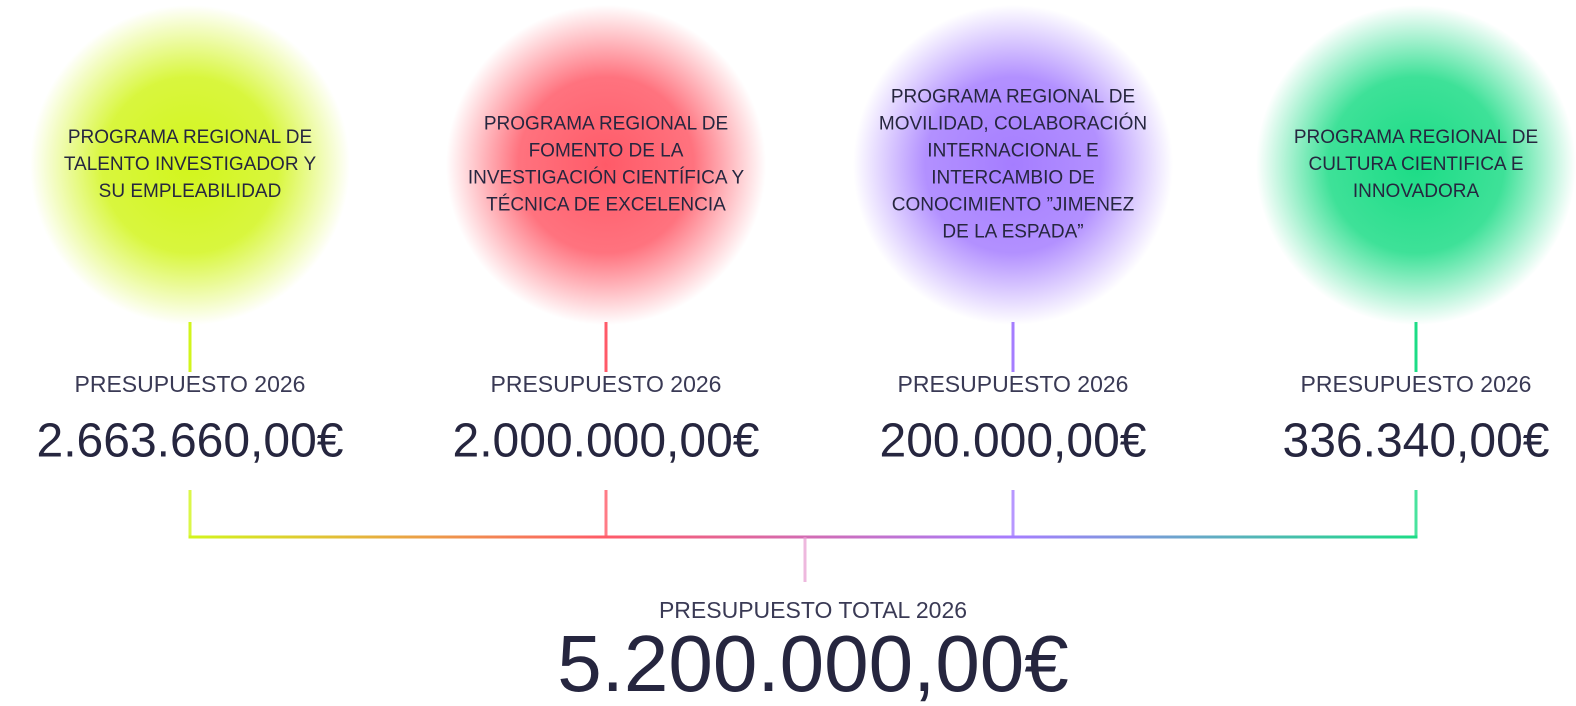  What do you see at coordinates (606, 178) in the screenshot?
I see `program-name: INVESTIGACIÓN CIENTÍFICA Y` at bounding box center [606, 178].